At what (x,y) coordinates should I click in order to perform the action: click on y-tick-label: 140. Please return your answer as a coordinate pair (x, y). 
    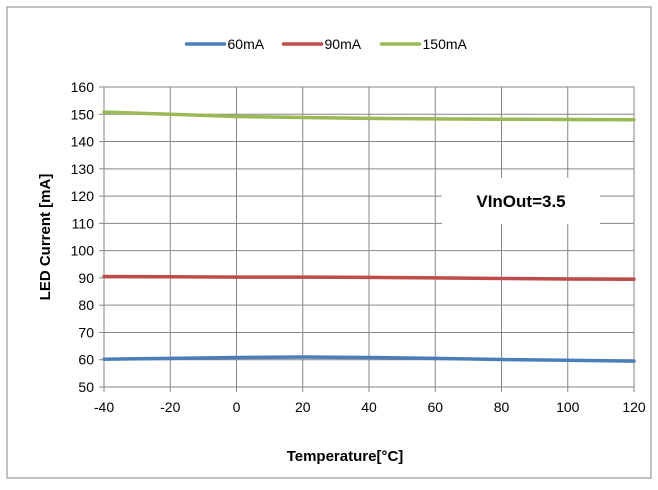
    Looking at the image, I should click on (83, 142).